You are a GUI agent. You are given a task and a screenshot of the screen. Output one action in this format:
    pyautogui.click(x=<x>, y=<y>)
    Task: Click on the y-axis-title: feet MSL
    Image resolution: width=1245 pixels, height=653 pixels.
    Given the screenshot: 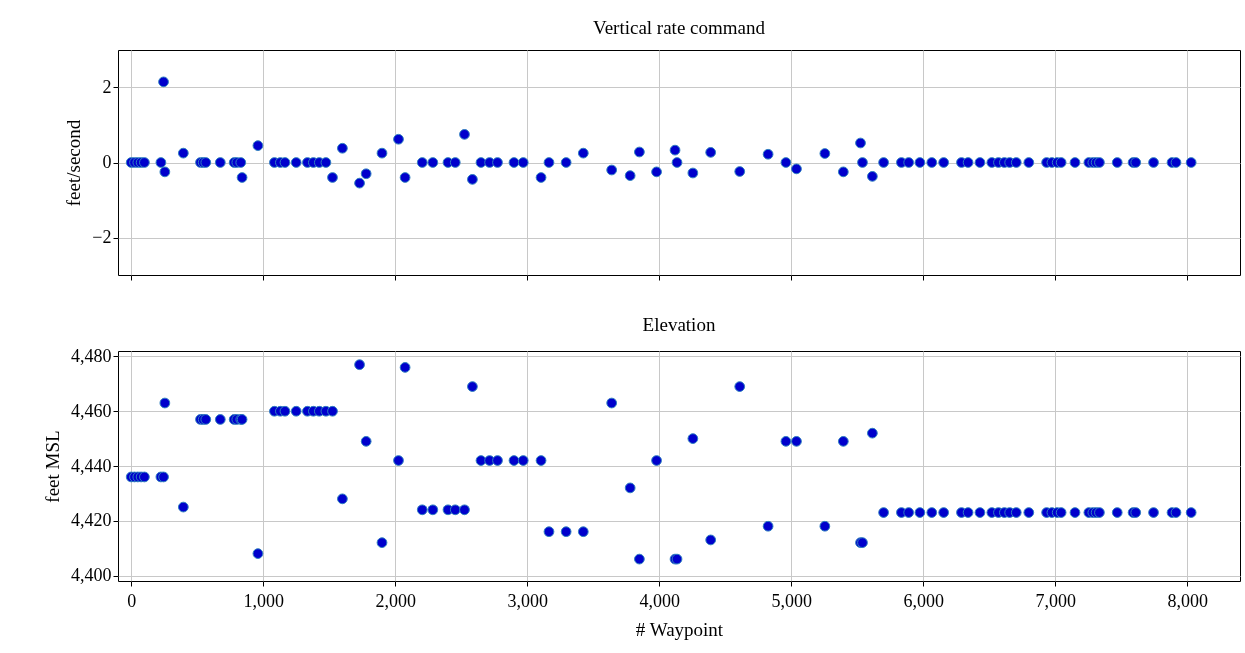 What is the action you would take?
    pyautogui.click(x=52, y=466)
    